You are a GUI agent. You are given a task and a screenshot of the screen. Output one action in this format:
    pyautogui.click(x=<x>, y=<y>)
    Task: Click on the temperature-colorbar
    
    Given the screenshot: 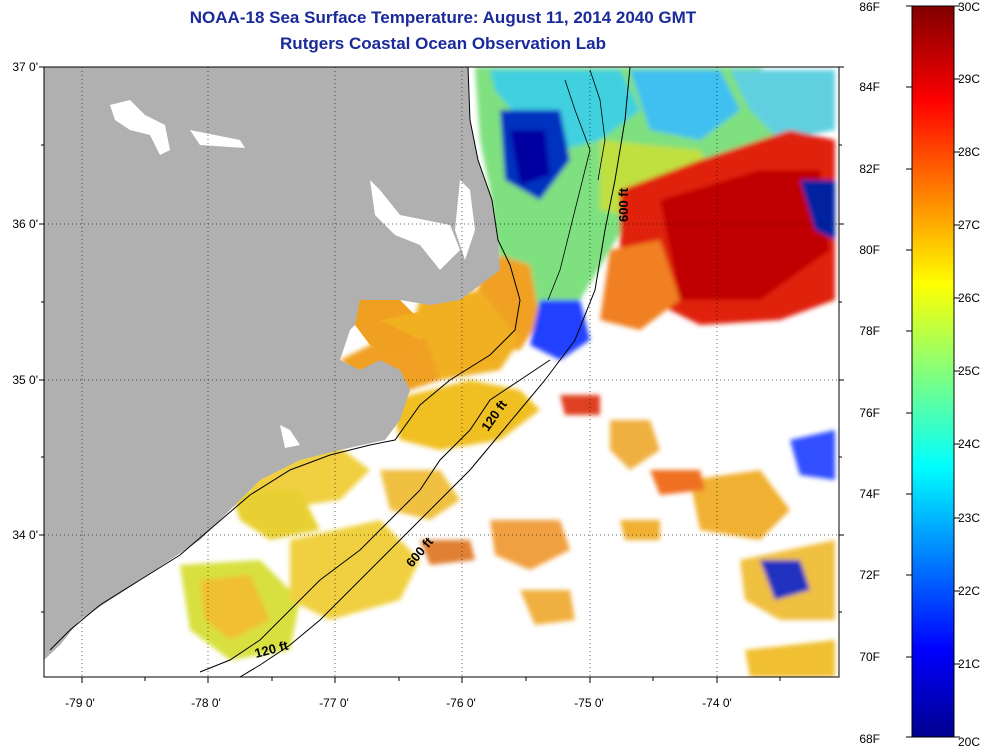 What is the action you would take?
    pyautogui.click(x=933, y=371)
    